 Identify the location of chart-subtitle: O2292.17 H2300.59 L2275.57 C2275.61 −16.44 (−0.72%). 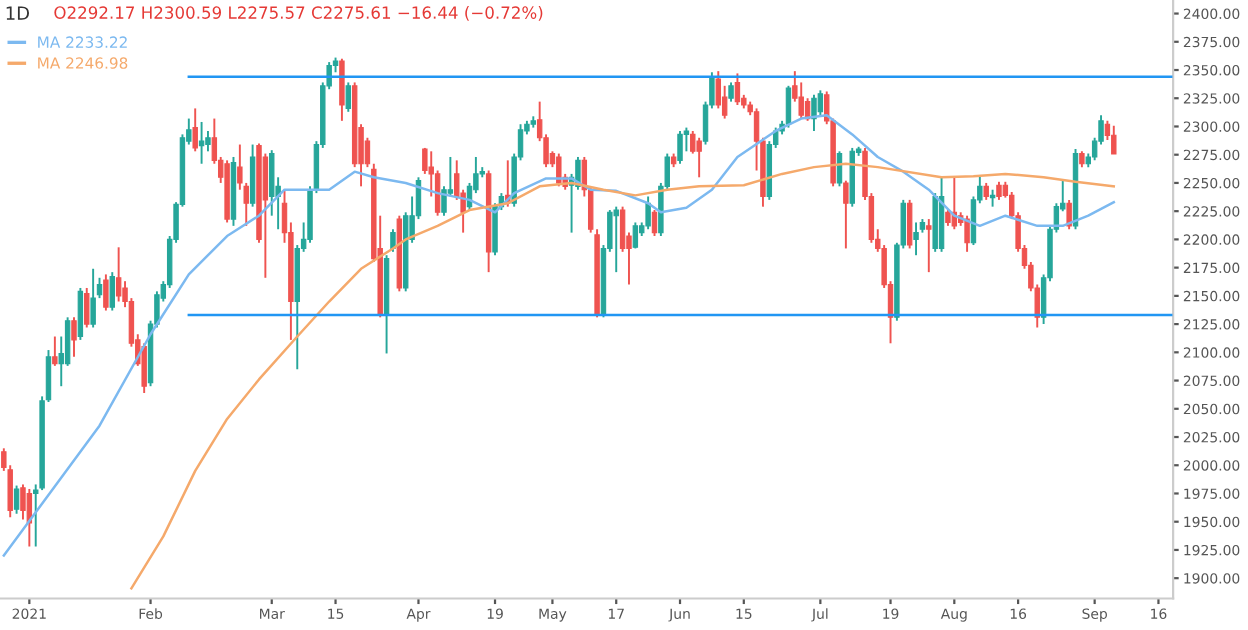
(298, 13).